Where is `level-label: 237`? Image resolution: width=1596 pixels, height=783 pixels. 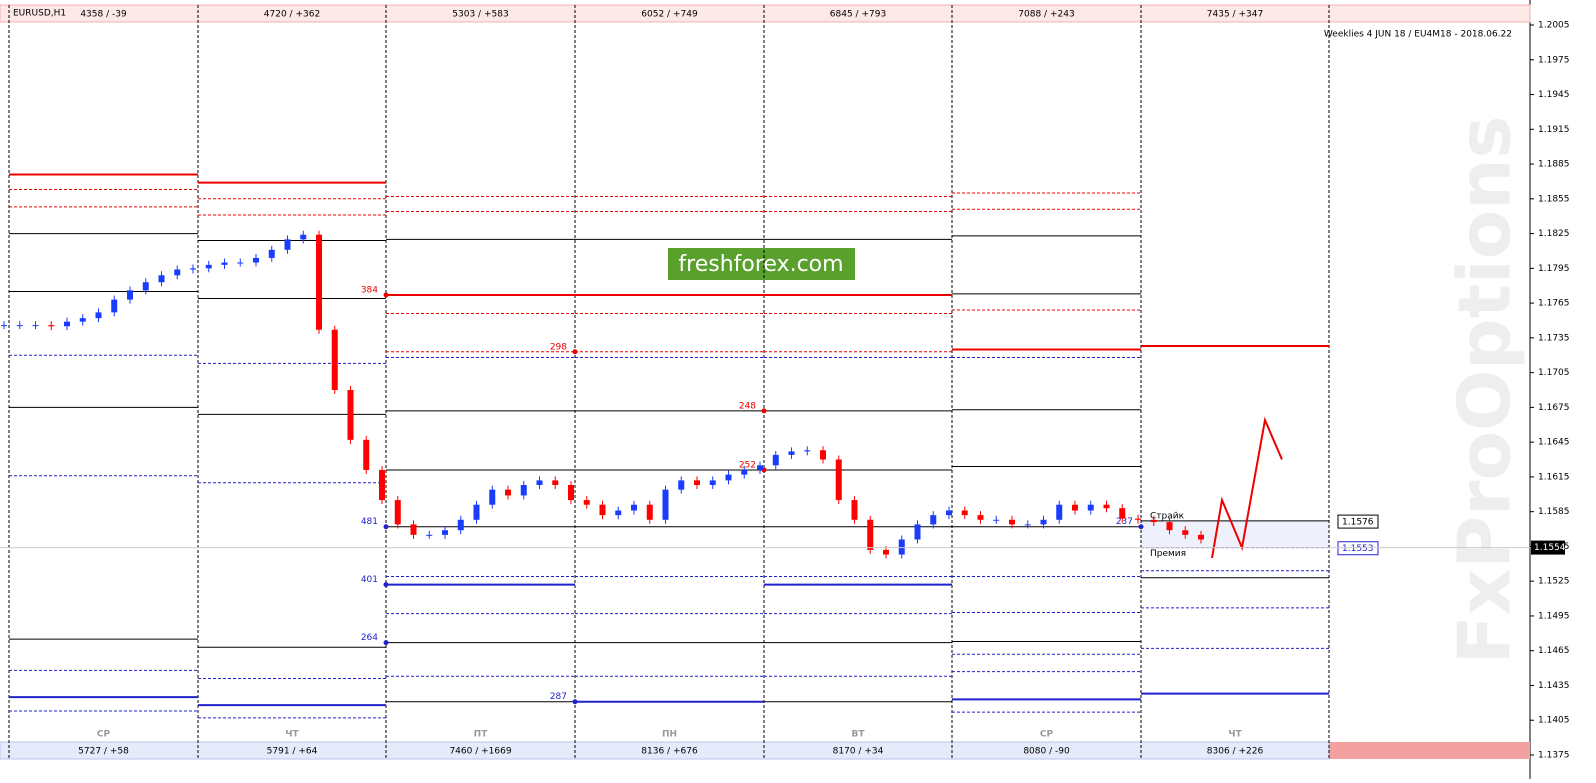 level-label: 237 is located at coordinates (1124, 522).